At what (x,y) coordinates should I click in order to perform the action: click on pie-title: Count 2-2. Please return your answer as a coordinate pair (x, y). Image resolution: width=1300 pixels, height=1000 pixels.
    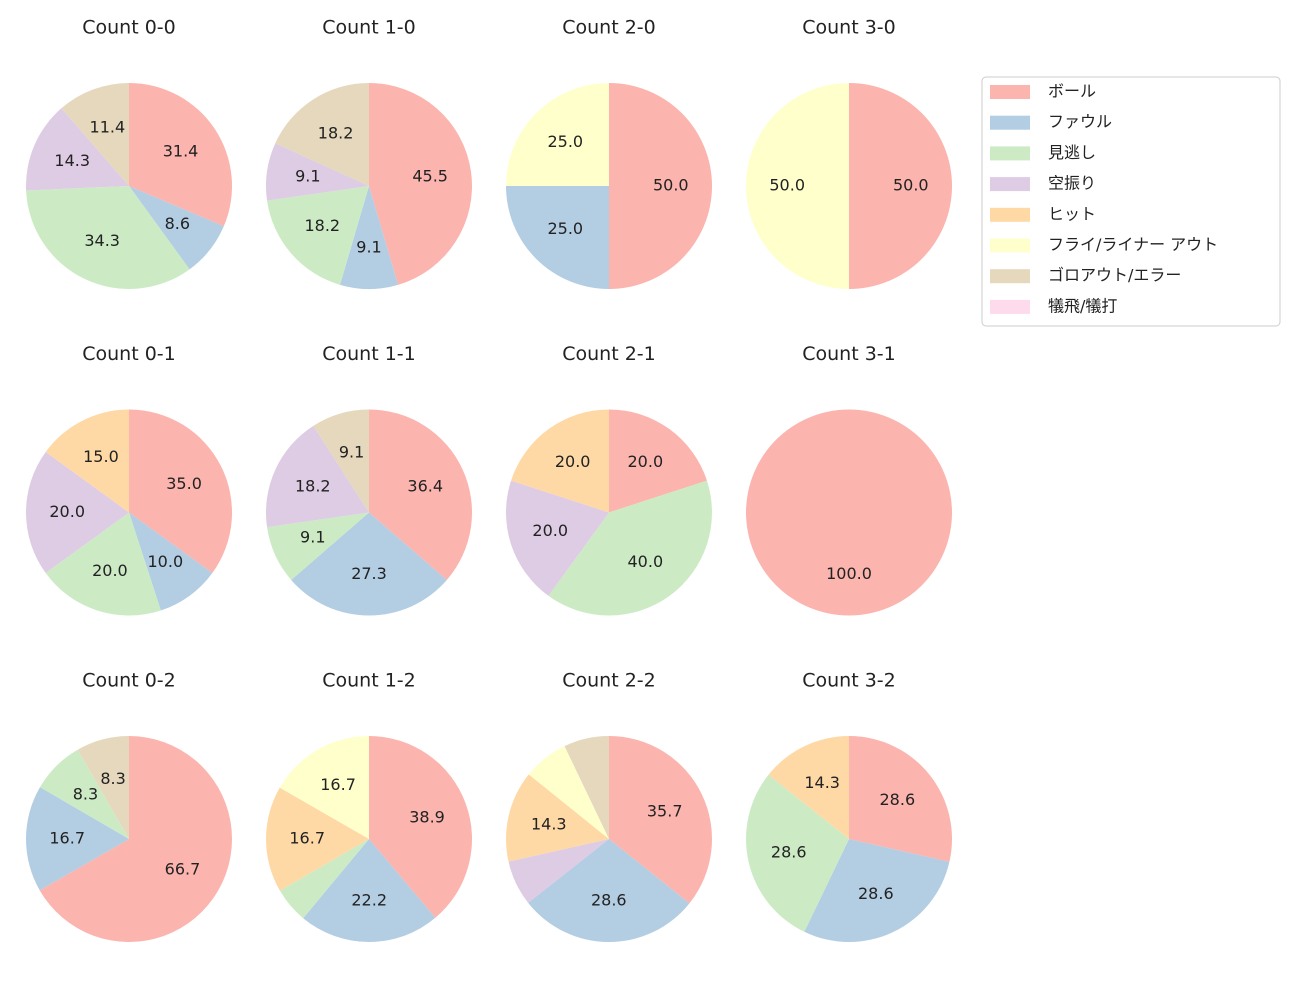
    Looking at the image, I should click on (609, 681).